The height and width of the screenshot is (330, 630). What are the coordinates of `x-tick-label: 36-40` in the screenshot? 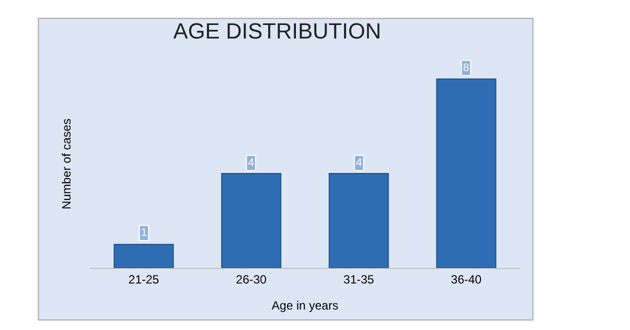 It's located at (466, 279).